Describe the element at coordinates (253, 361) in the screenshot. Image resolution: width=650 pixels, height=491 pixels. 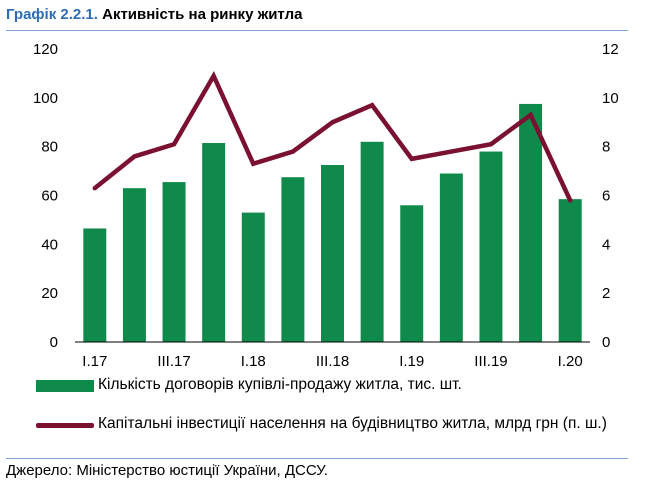
I see `x-tick-label: I.18` at that location.